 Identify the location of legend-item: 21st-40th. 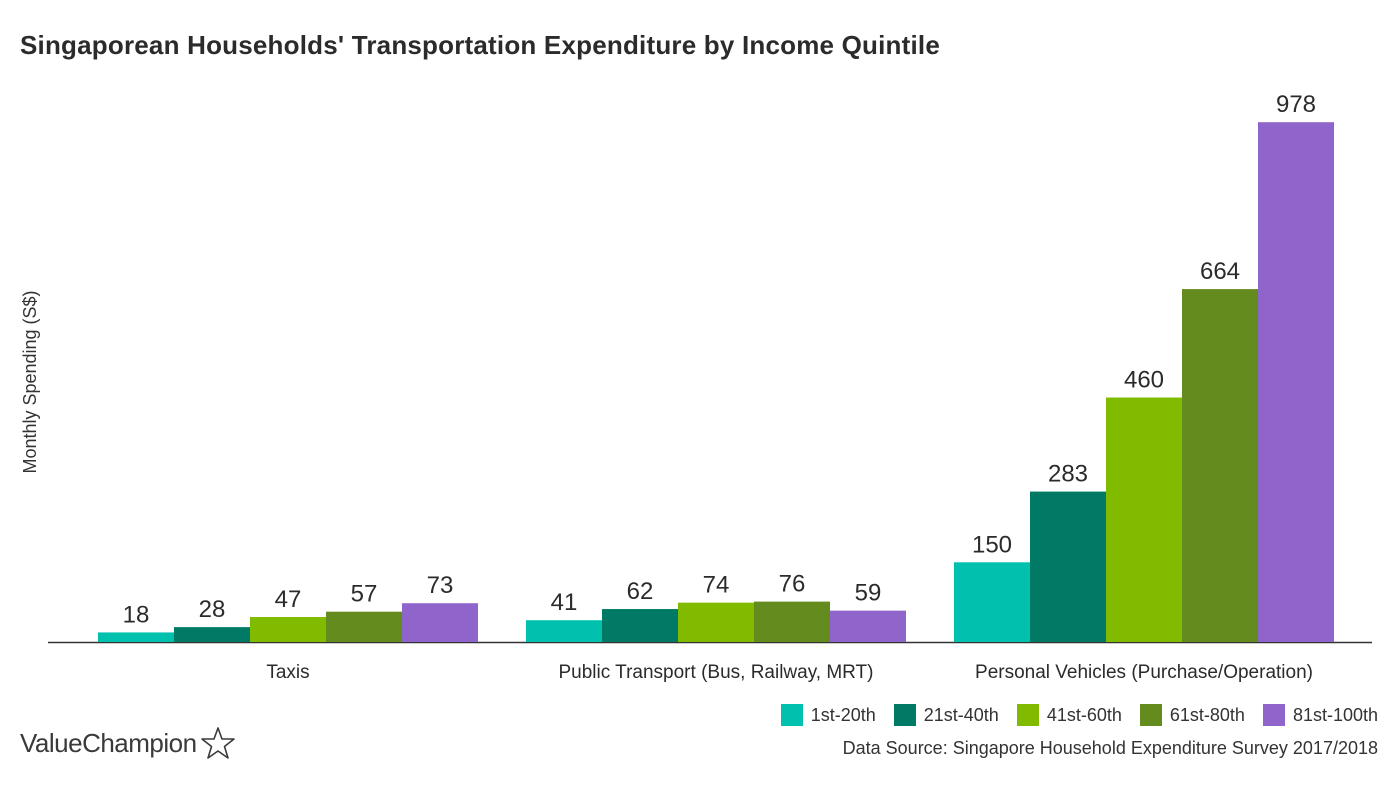
(946, 715).